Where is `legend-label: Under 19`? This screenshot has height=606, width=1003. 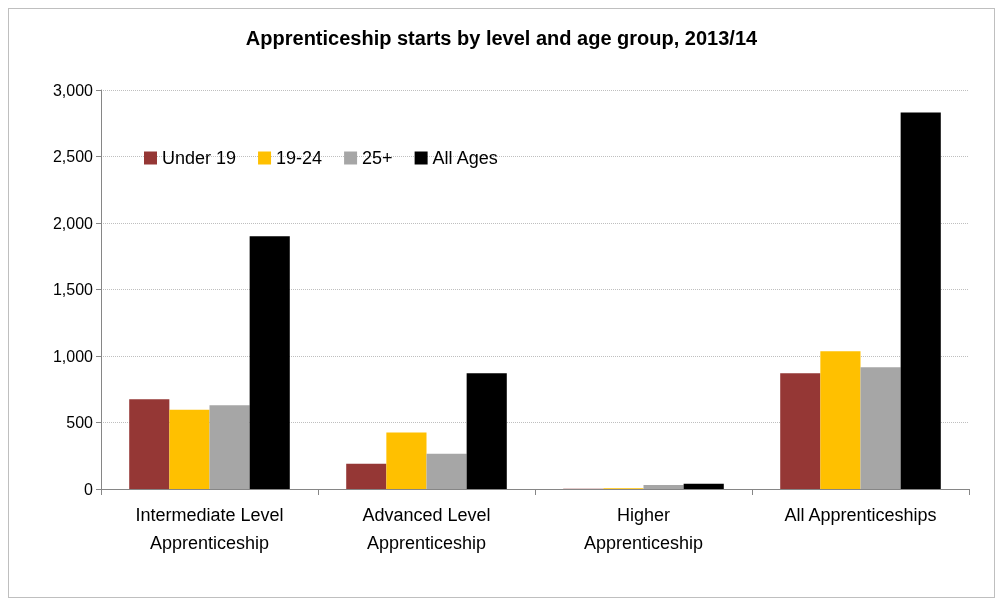
legend-label: Under 19 is located at coordinates (199, 158).